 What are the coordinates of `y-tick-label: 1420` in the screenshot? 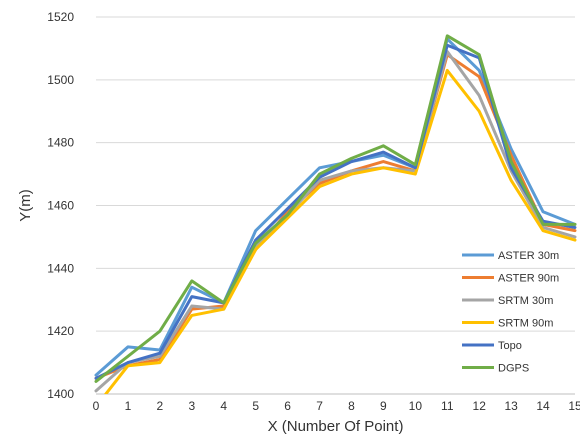 It's located at (60, 331).